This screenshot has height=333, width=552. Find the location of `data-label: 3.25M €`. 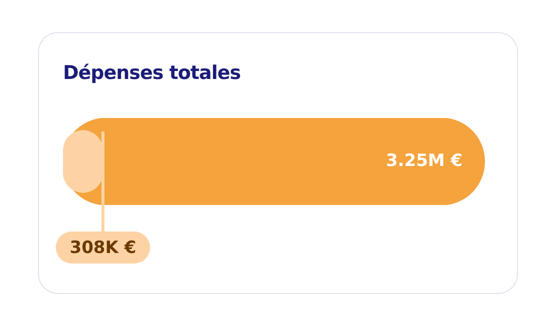

data-label: 3.25M € is located at coordinates (424, 160).